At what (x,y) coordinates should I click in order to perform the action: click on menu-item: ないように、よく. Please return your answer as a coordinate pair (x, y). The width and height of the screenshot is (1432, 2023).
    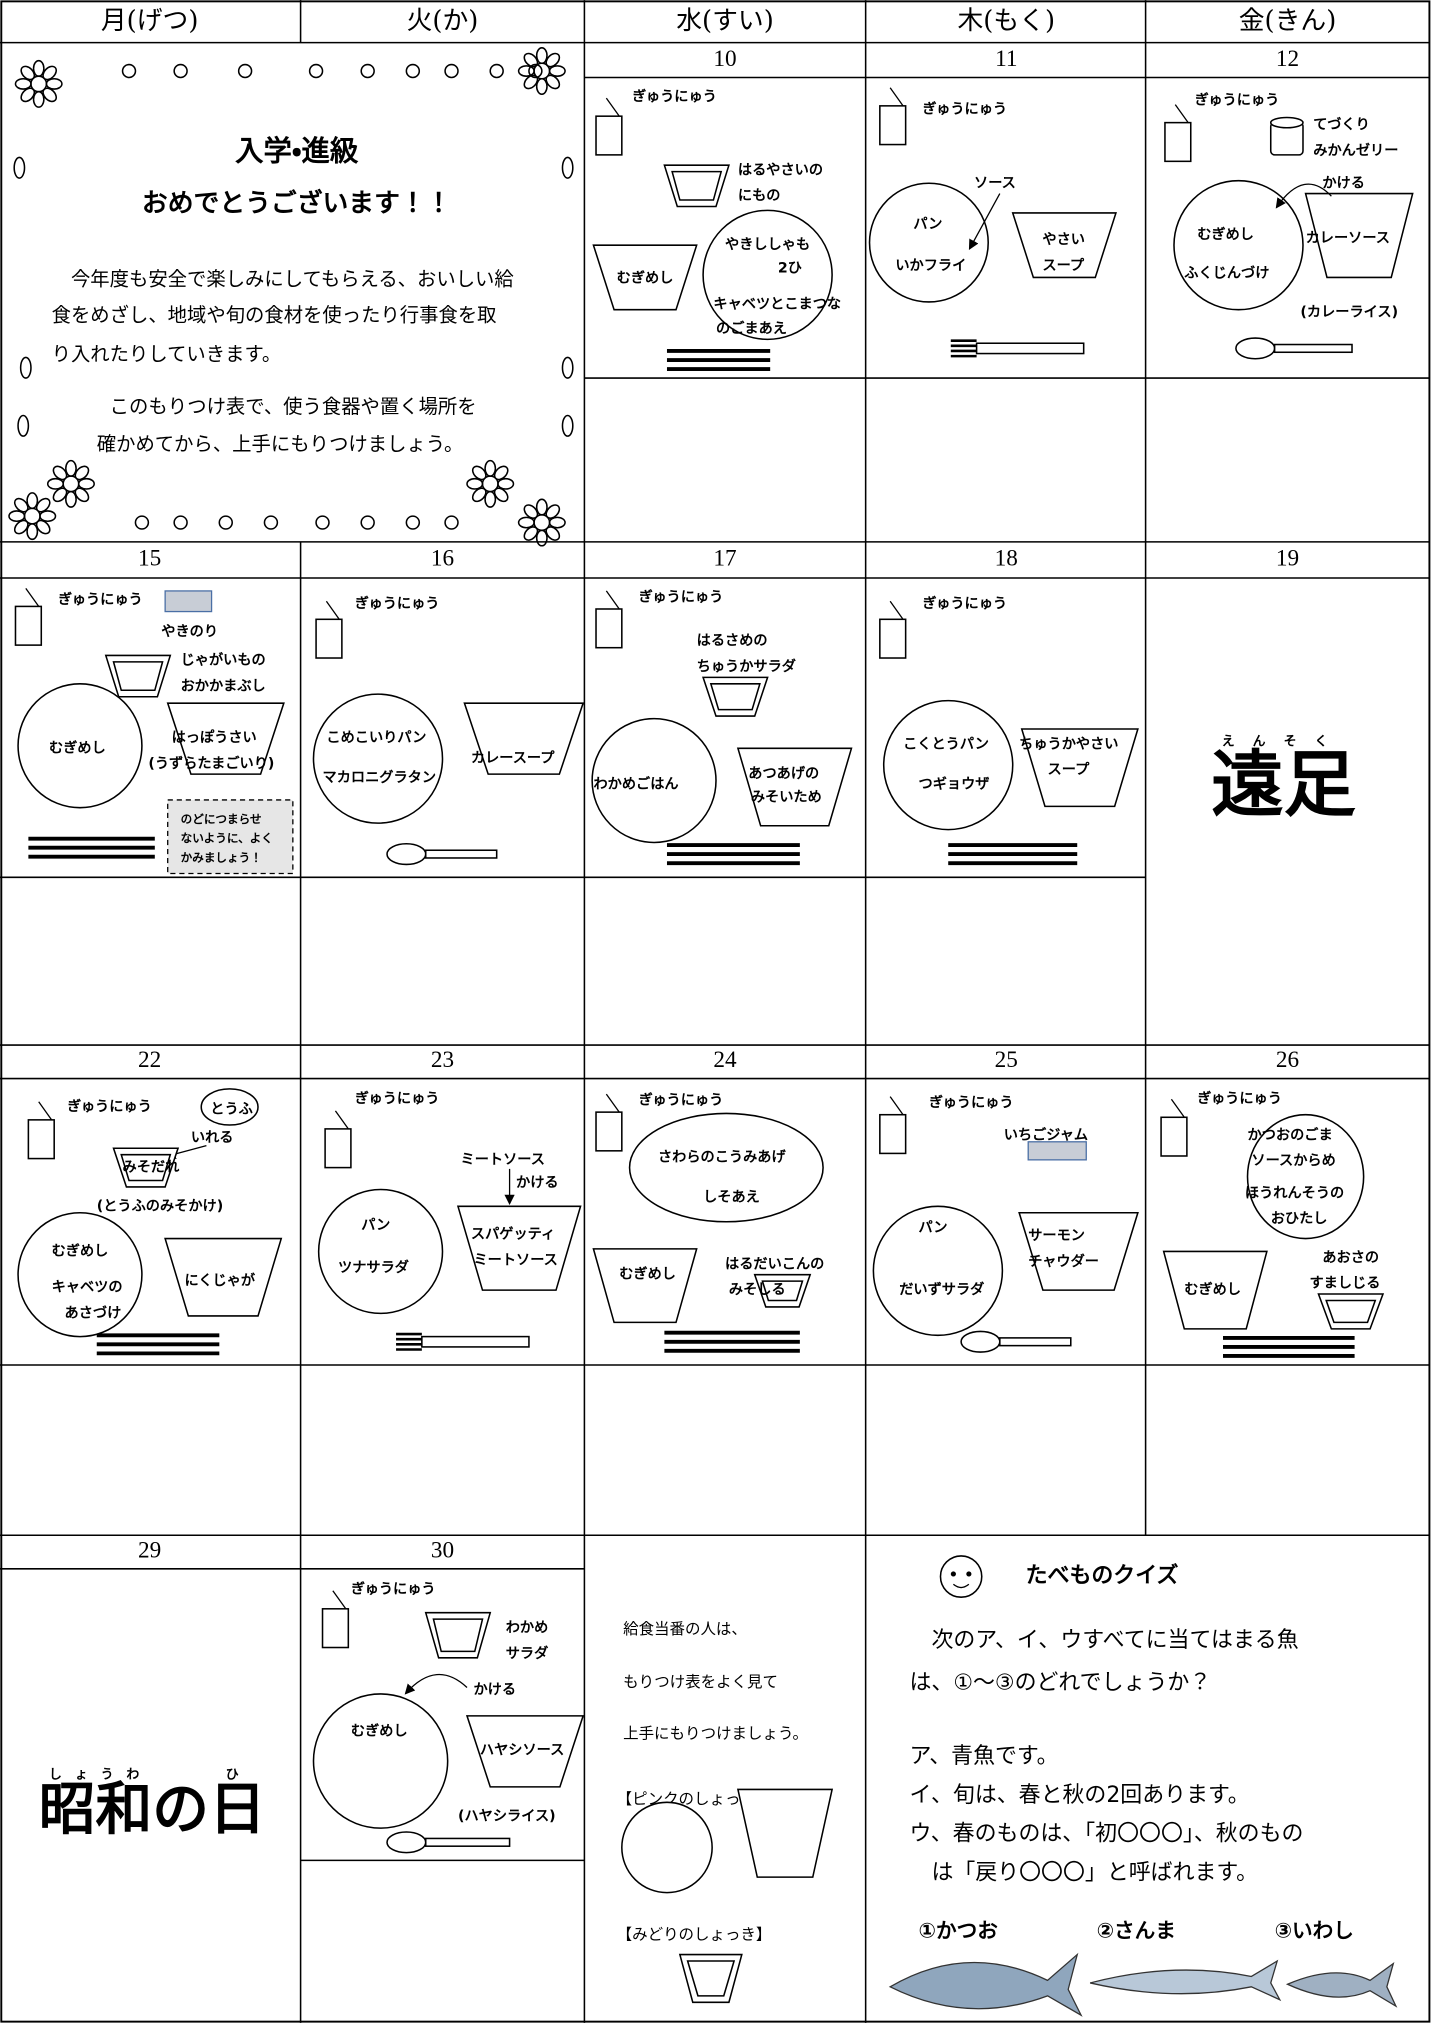
    Looking at the image, I should click on (227, 838).